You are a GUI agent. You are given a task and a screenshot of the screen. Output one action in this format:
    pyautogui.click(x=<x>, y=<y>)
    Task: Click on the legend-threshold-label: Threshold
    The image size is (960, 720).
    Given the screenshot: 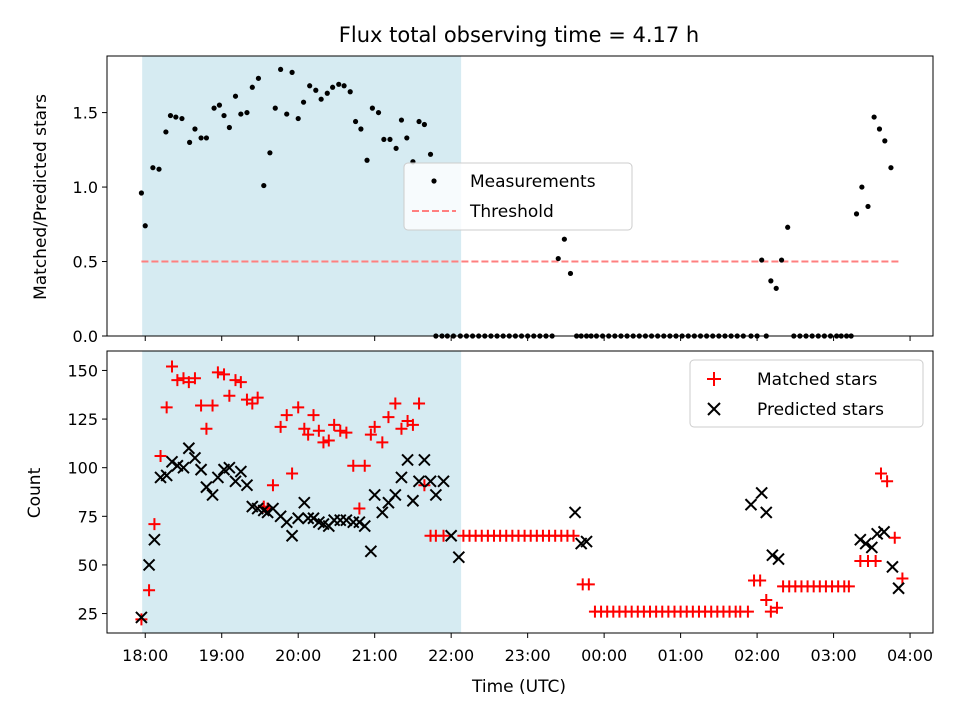 What is the action you would take?
    pyautogui.click(x=511, y=212)
    